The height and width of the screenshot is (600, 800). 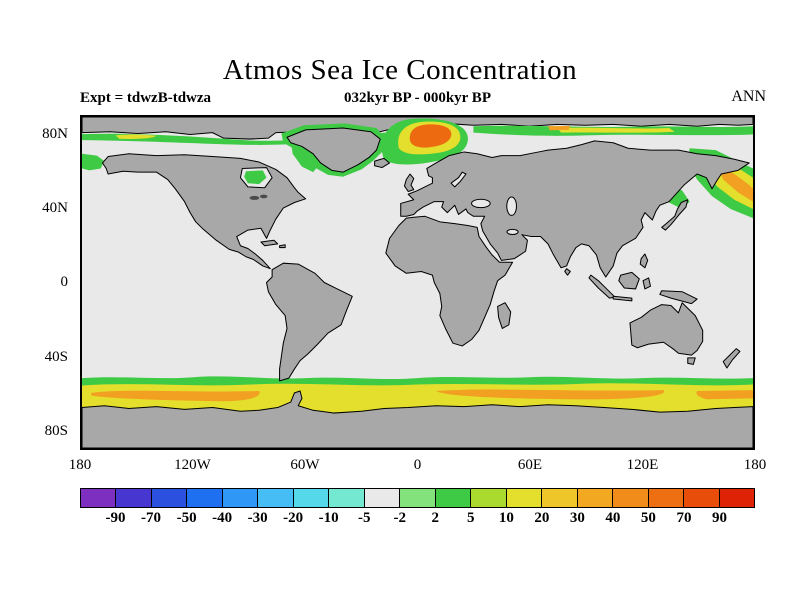 What do you see at coordinates (146, 98) in the screenshot?
I see `experiment-label: Expt = tdwzB-tdwza` at bounding box center [146, 98].